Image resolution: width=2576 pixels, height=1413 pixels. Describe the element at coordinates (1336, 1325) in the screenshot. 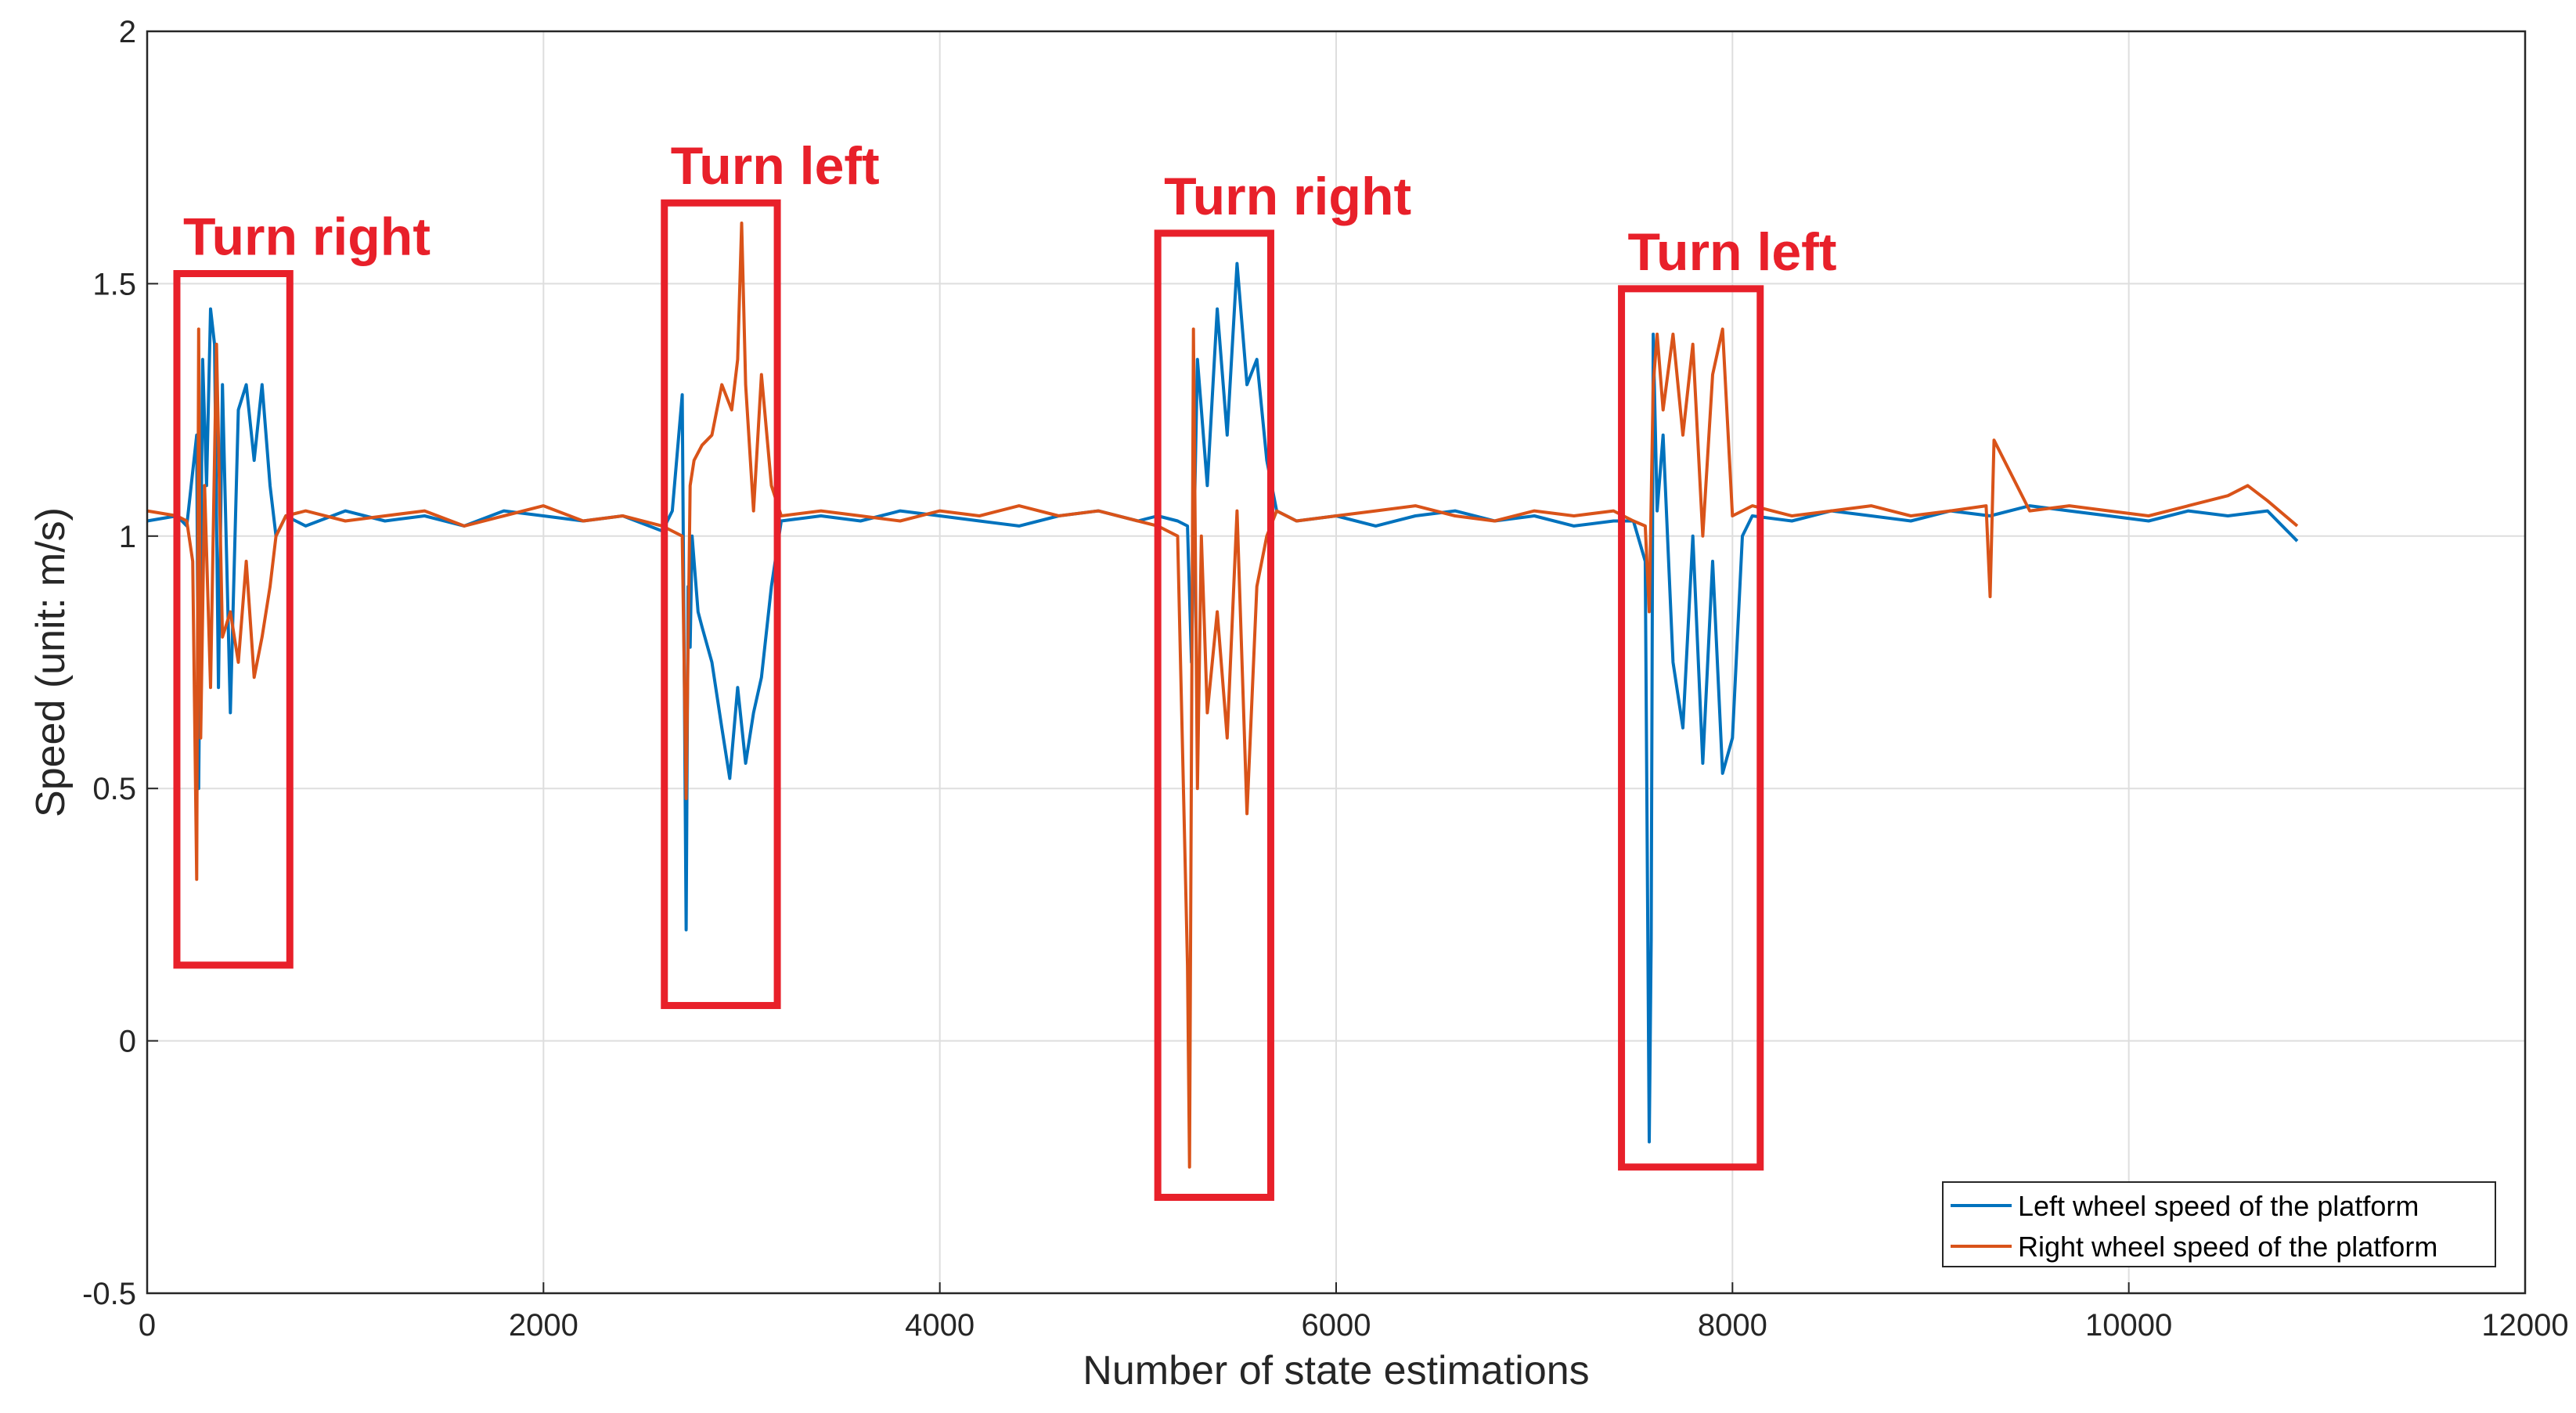

I see `x-tick-label: 6000` at that location.